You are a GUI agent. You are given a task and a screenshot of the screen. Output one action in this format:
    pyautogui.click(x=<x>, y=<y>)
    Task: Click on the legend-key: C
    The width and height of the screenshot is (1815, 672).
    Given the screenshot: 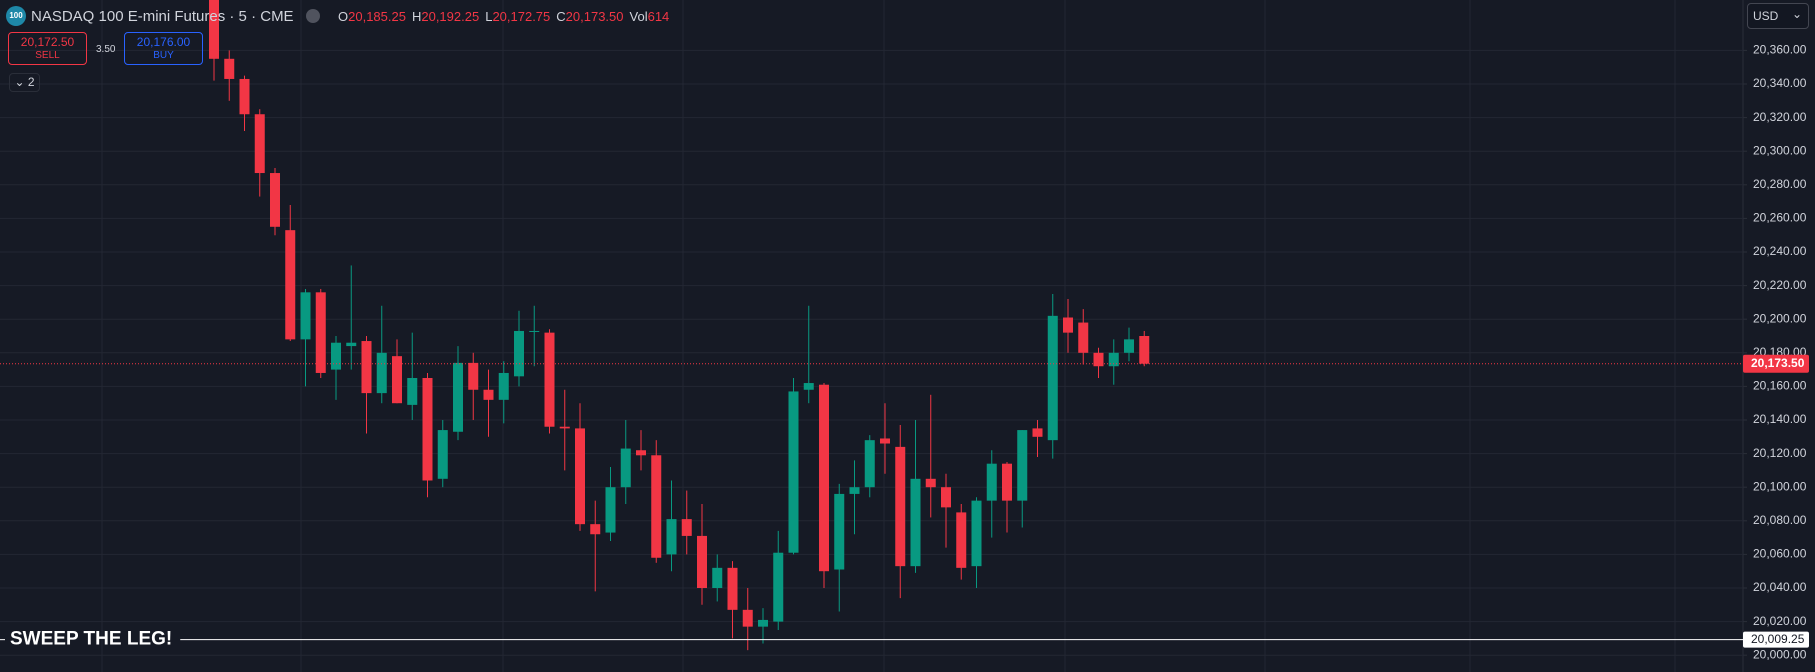 What is the action you would take?
    pyautogui.click(x=561, y=16)
    